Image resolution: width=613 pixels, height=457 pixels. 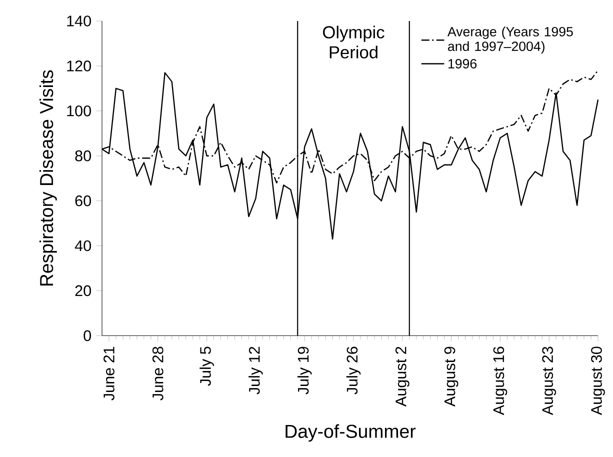 What do you see at coordinates (82, 246) in the screenshot?
I see `y-tick-label: 40` at bounding box center [82, 246].